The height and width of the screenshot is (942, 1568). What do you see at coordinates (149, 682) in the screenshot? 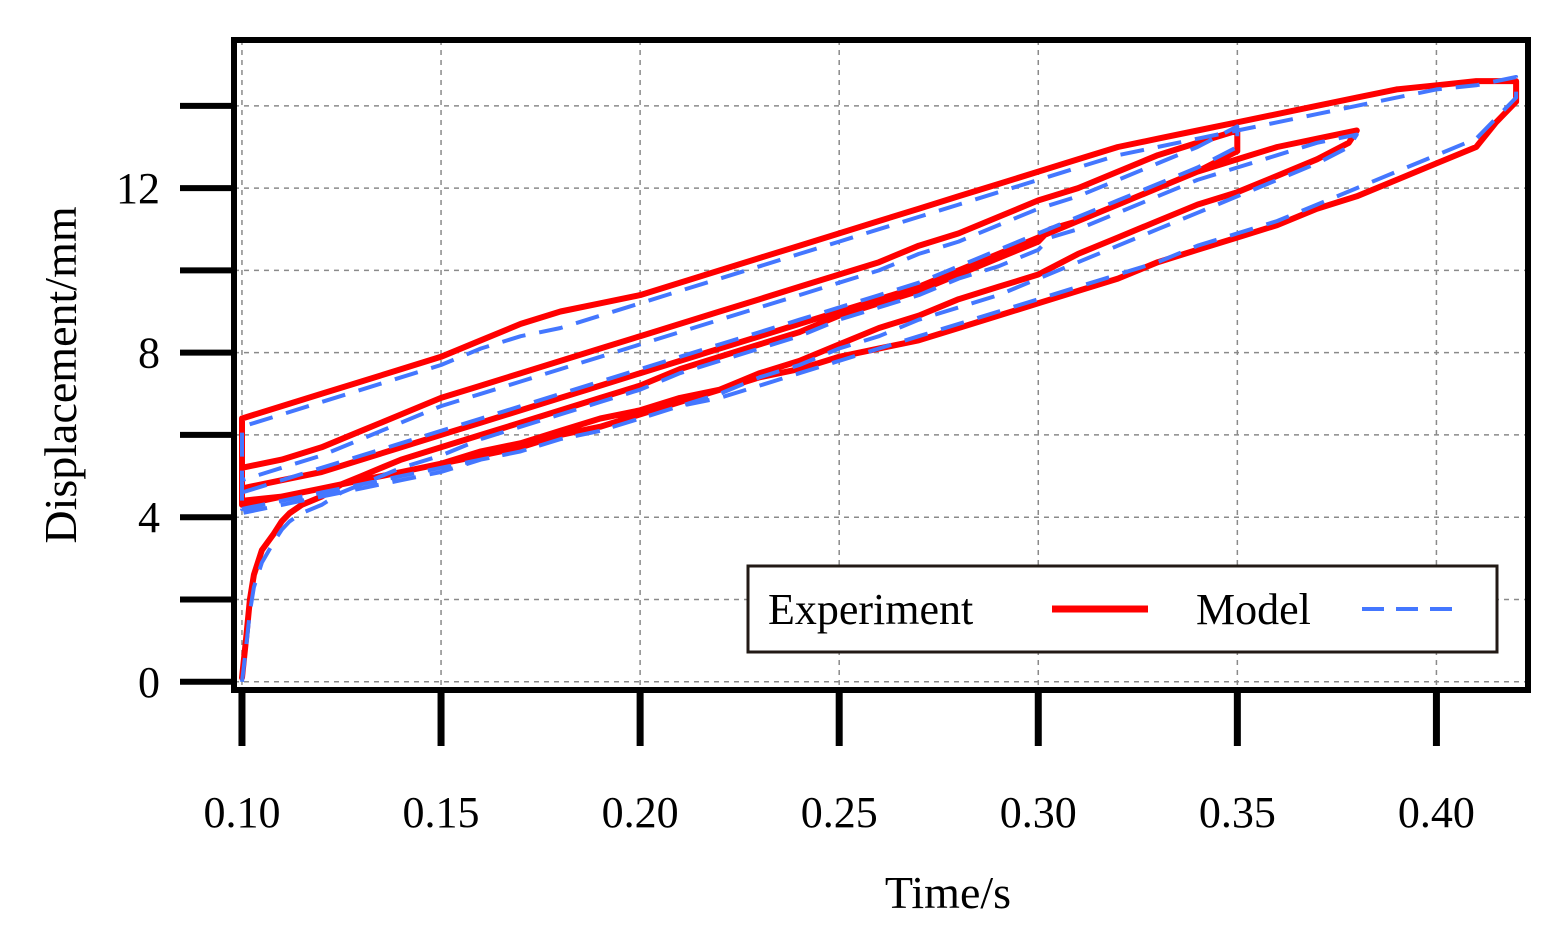
I see `y-tick-label: 0` at bounding box center [149, 682].